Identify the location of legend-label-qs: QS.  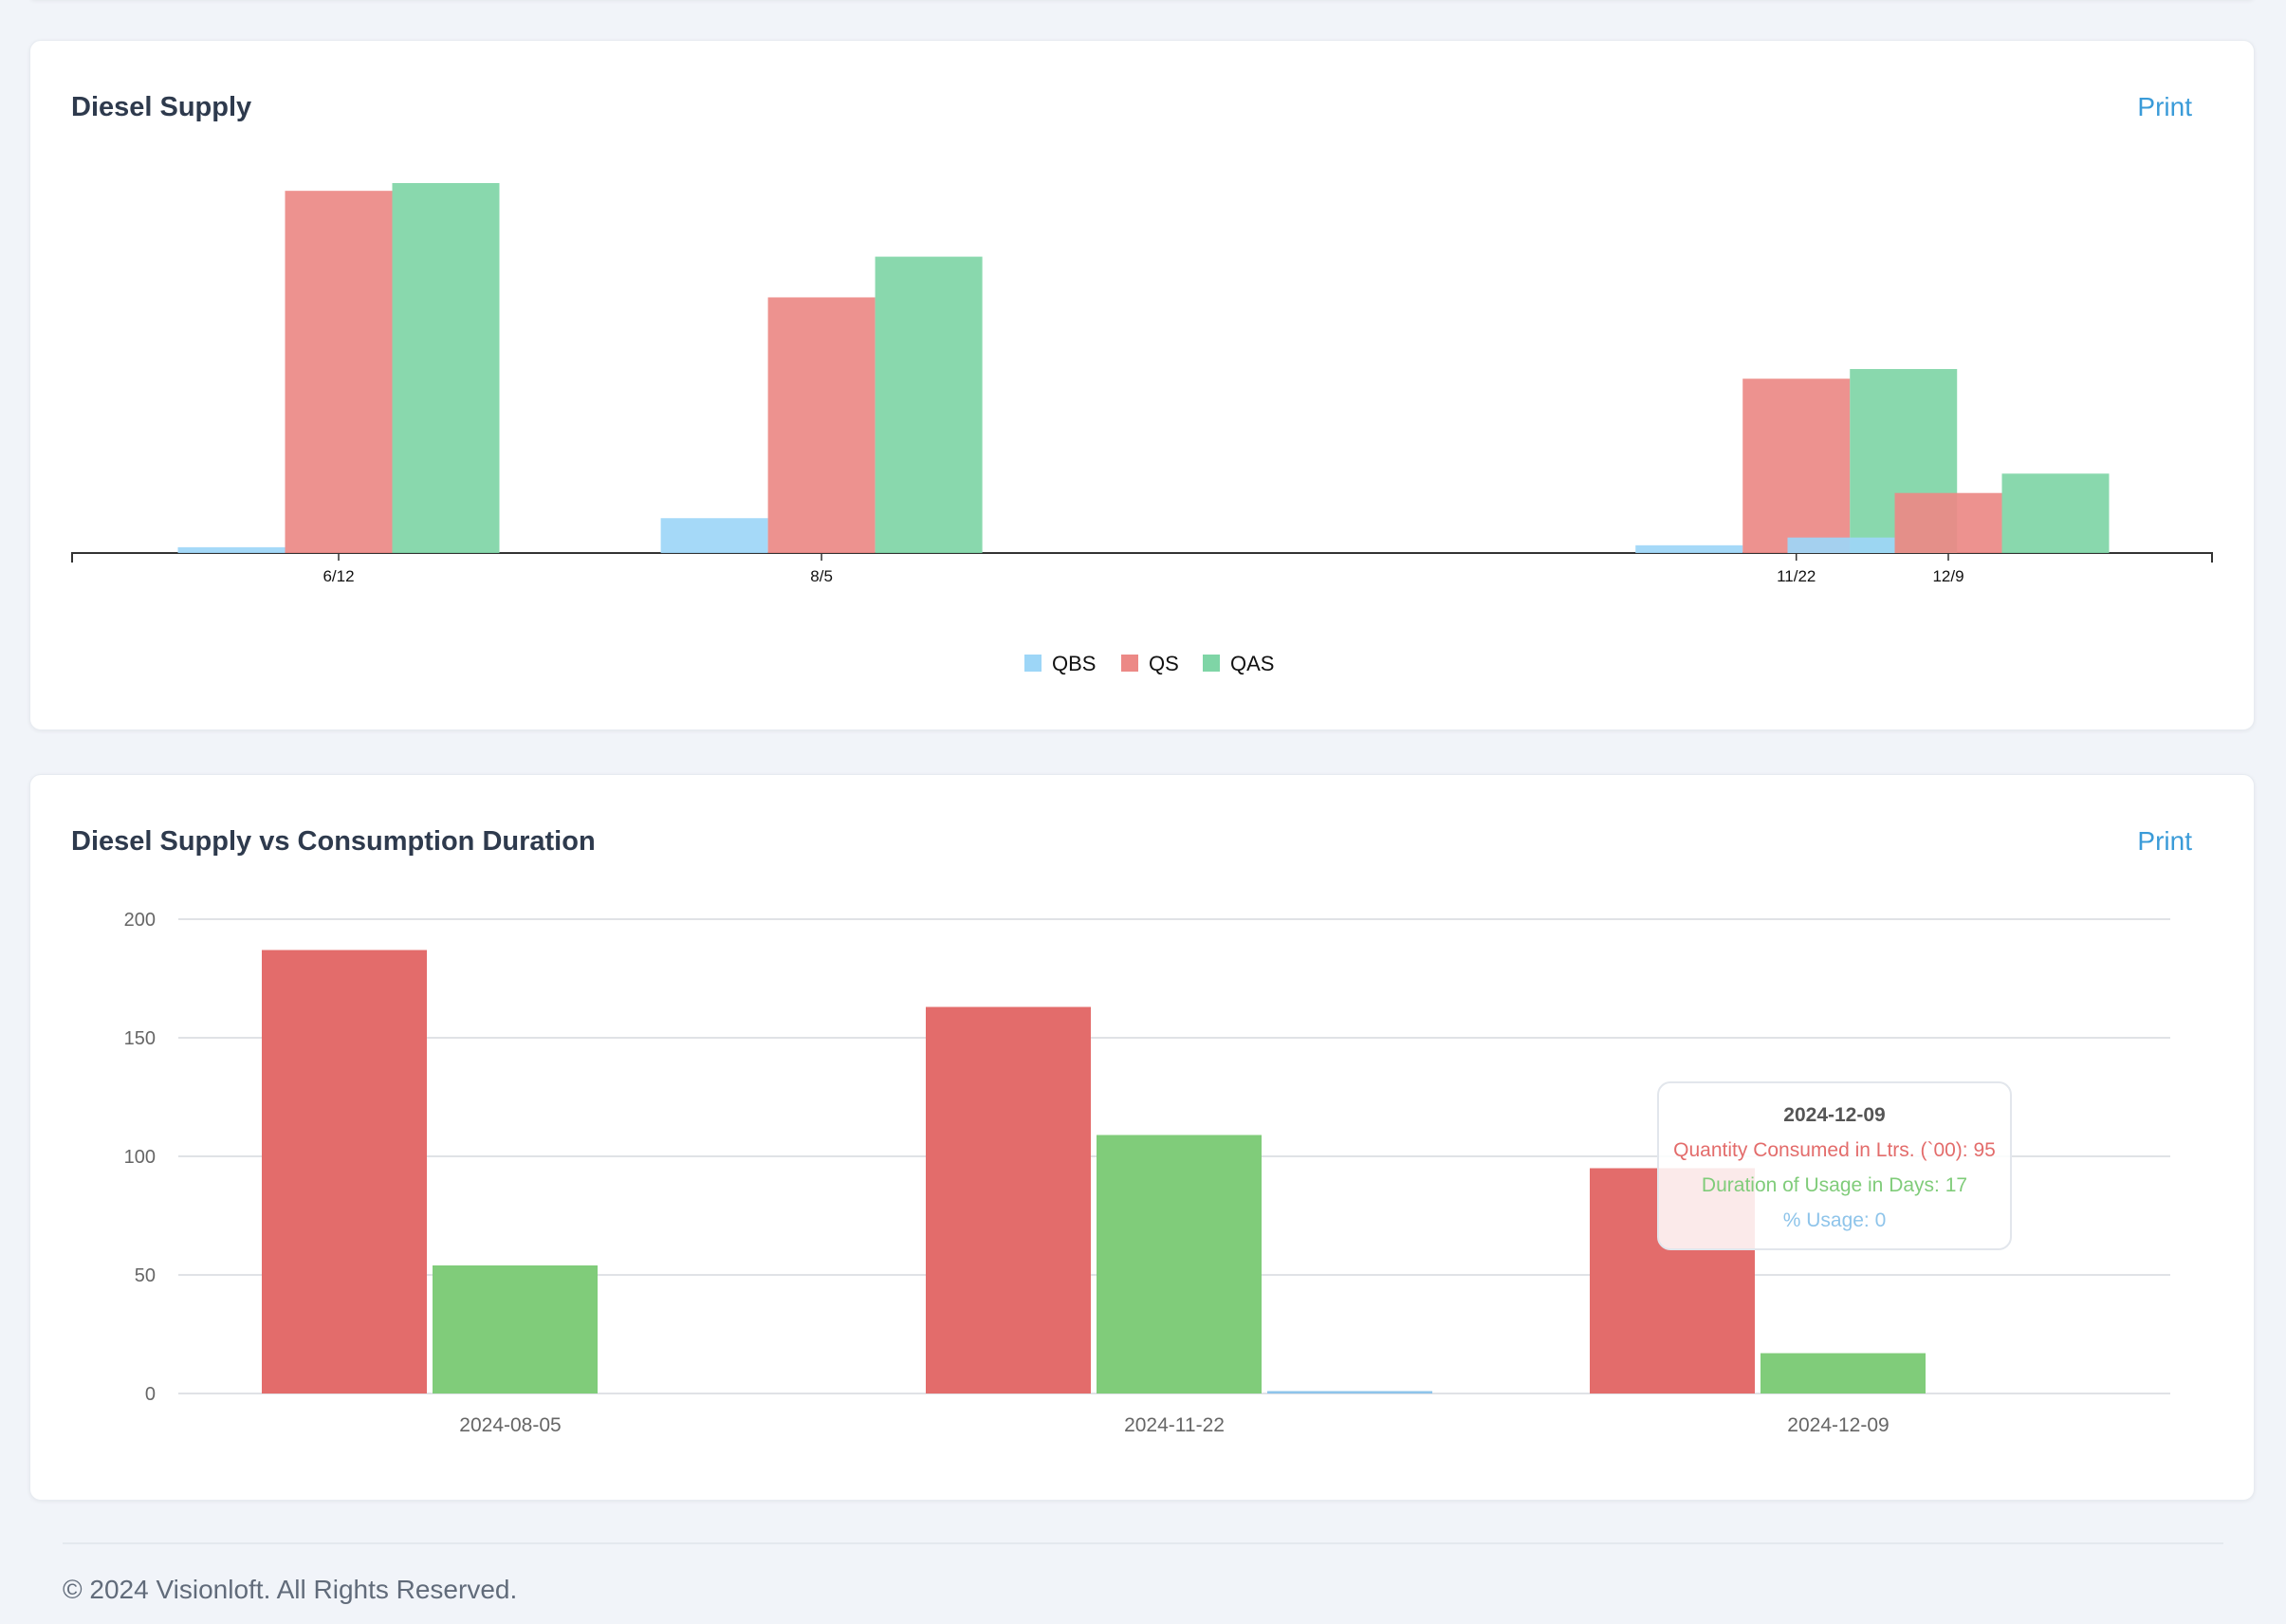
(1164, 664).